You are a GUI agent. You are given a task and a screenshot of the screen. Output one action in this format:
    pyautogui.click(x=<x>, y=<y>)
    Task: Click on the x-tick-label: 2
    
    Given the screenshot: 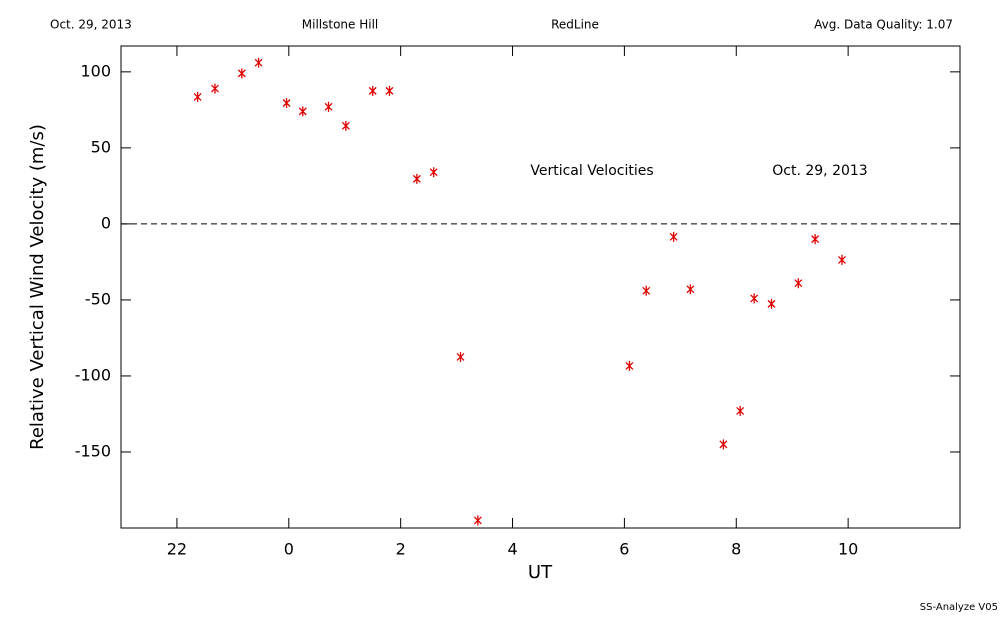 What is the action you would take?
    pyautogui.click(x=401, y=549)
    